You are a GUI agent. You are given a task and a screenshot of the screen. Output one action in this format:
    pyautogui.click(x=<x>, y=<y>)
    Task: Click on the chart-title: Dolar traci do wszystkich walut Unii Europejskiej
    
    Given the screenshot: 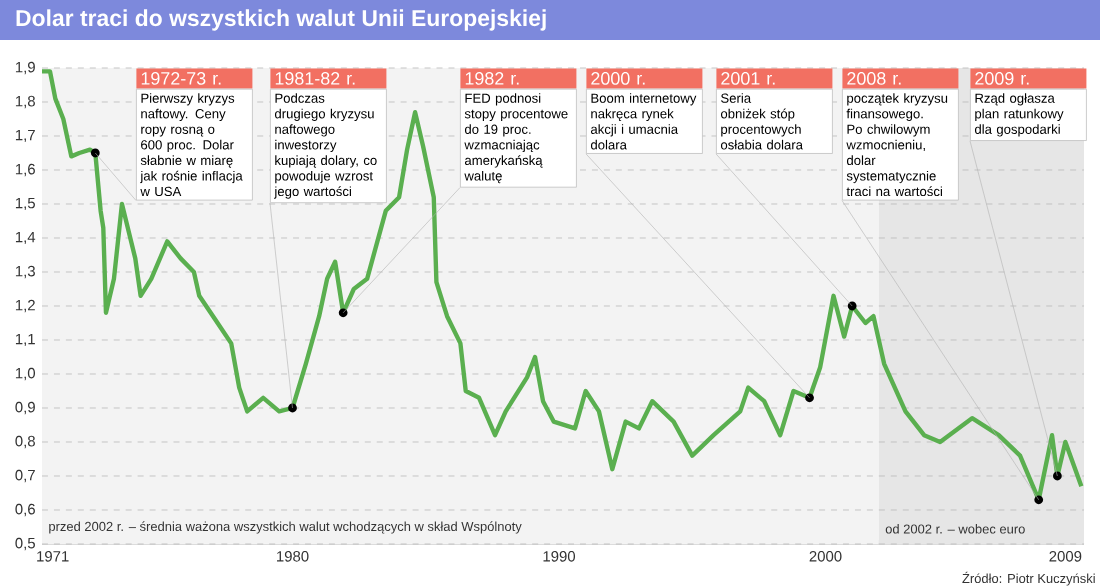 What is the action you would take?
    pyautogui.click(x=281, y=20)
    